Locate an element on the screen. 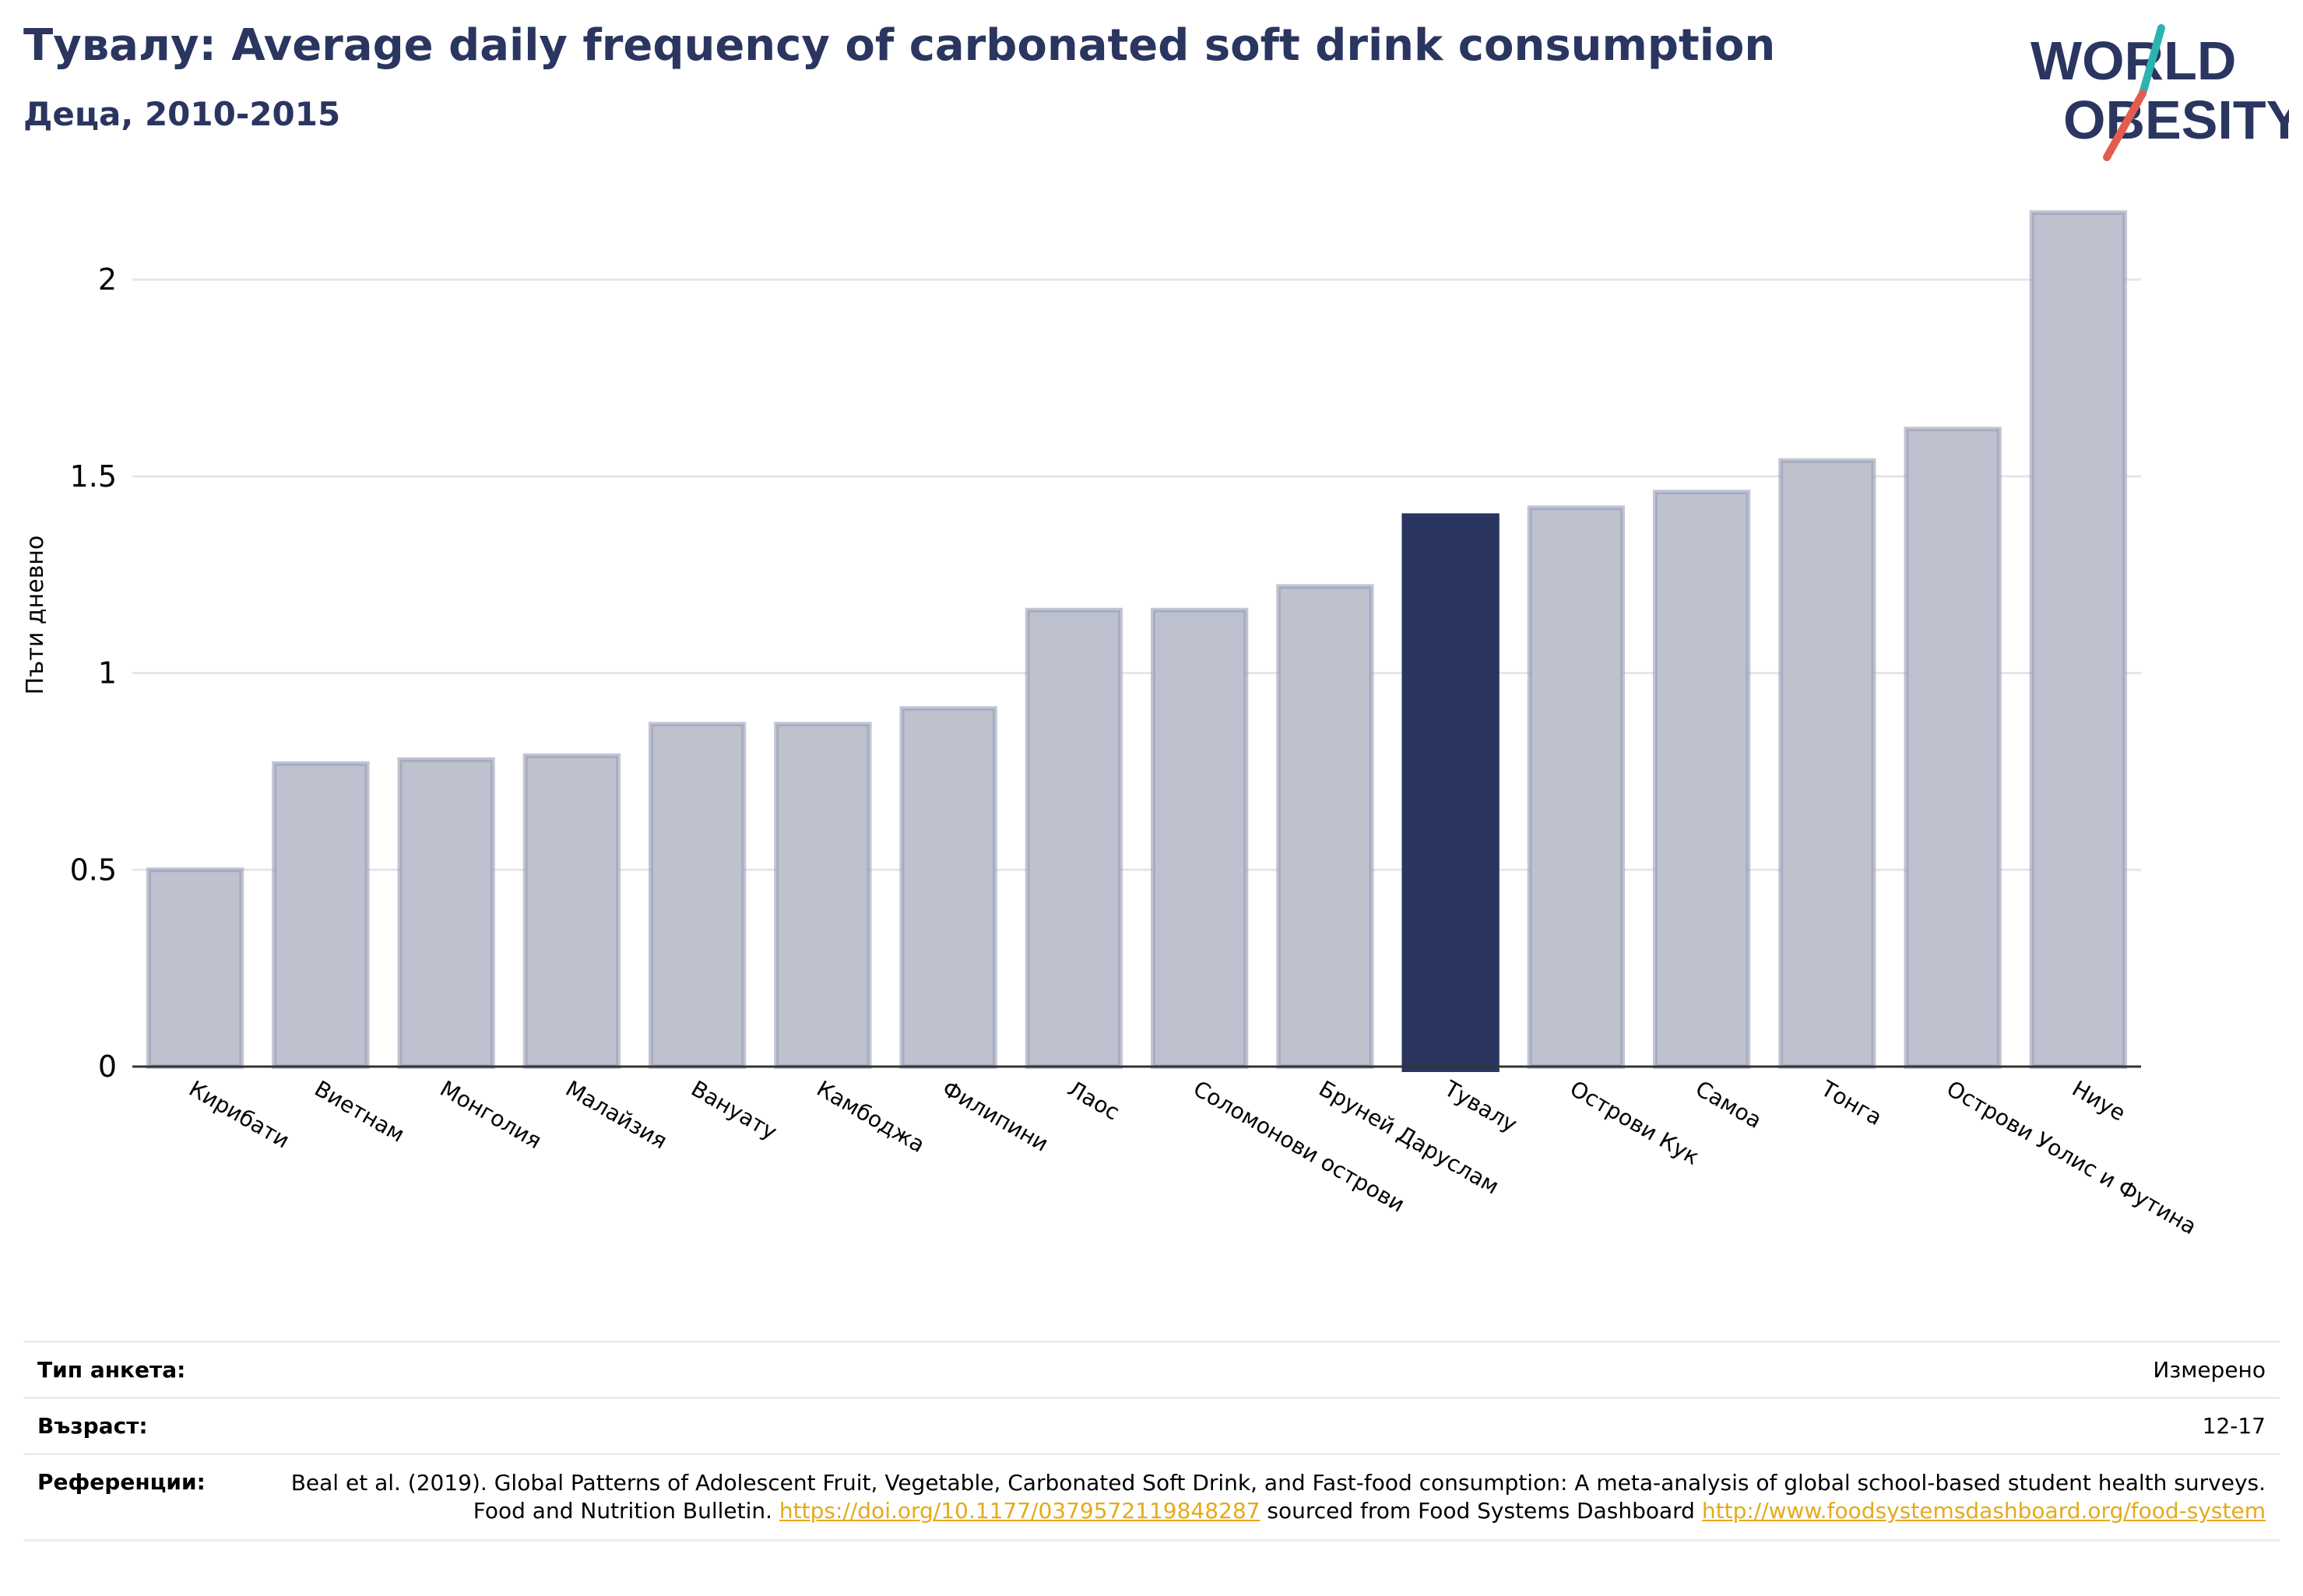 The width and height of the screenshot is (2303, 1596). age-label: Възраст: is located at coordinates (93, 1426).